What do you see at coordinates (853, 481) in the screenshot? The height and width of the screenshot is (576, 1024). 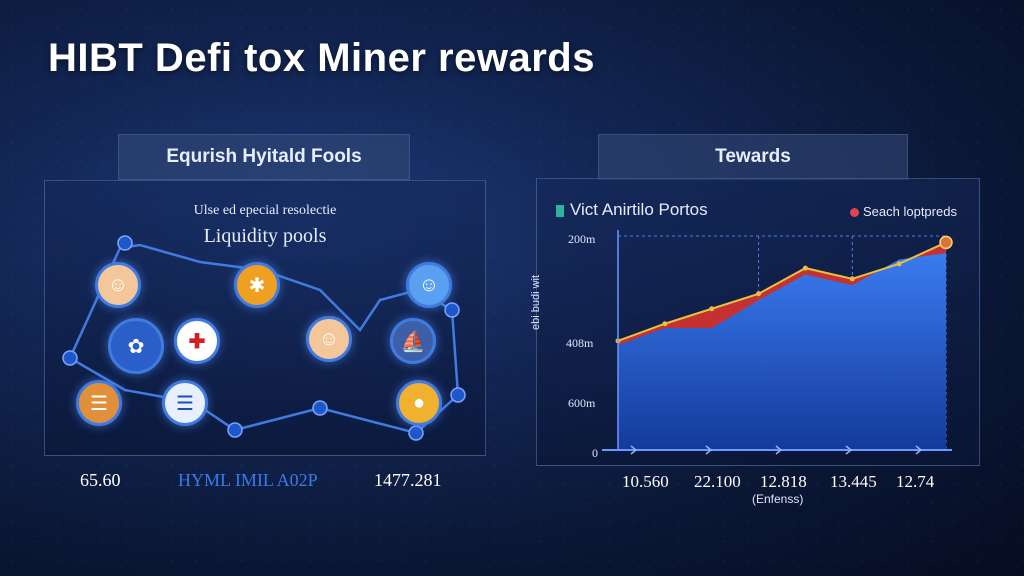 I see `x-tick-label: 13.445` at bounding box center [853, 481].